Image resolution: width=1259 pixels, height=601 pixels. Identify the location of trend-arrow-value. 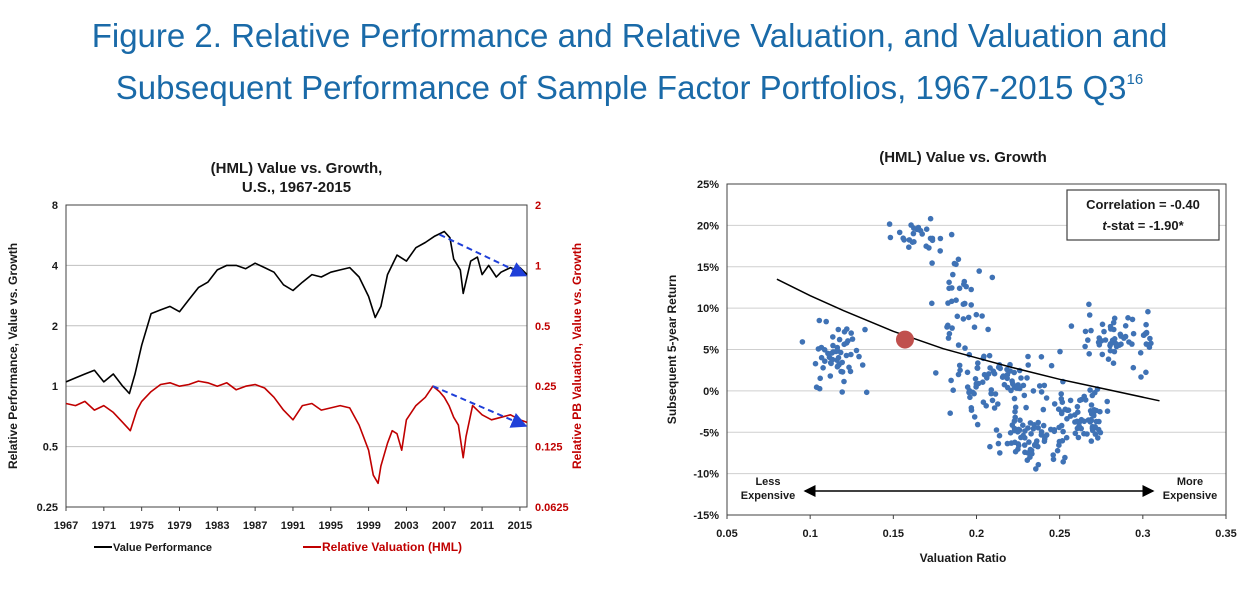
(483, 255).